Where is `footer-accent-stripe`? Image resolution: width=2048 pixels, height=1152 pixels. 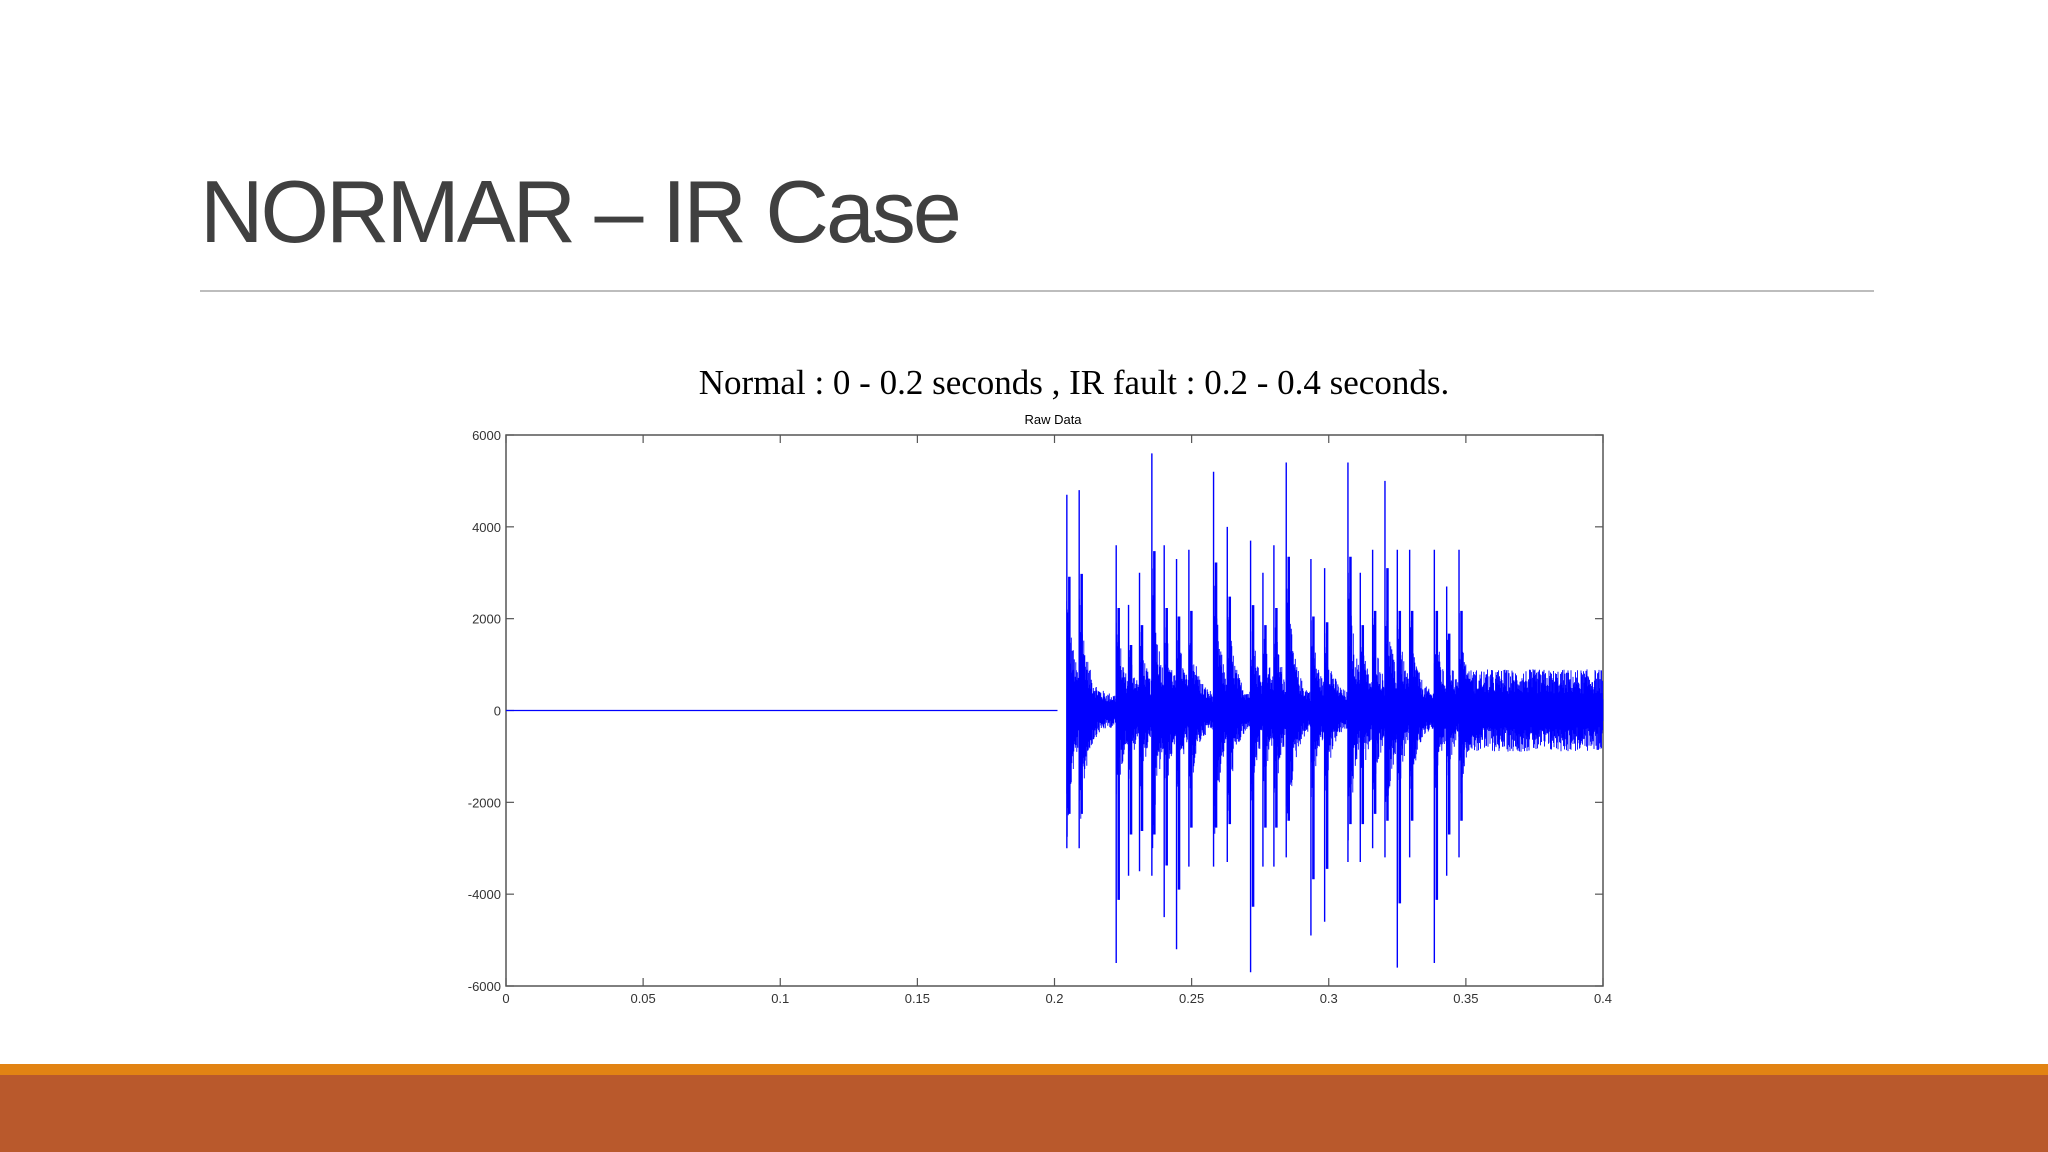
footer-accent-stripe is located at coordinates (1024, 1069).